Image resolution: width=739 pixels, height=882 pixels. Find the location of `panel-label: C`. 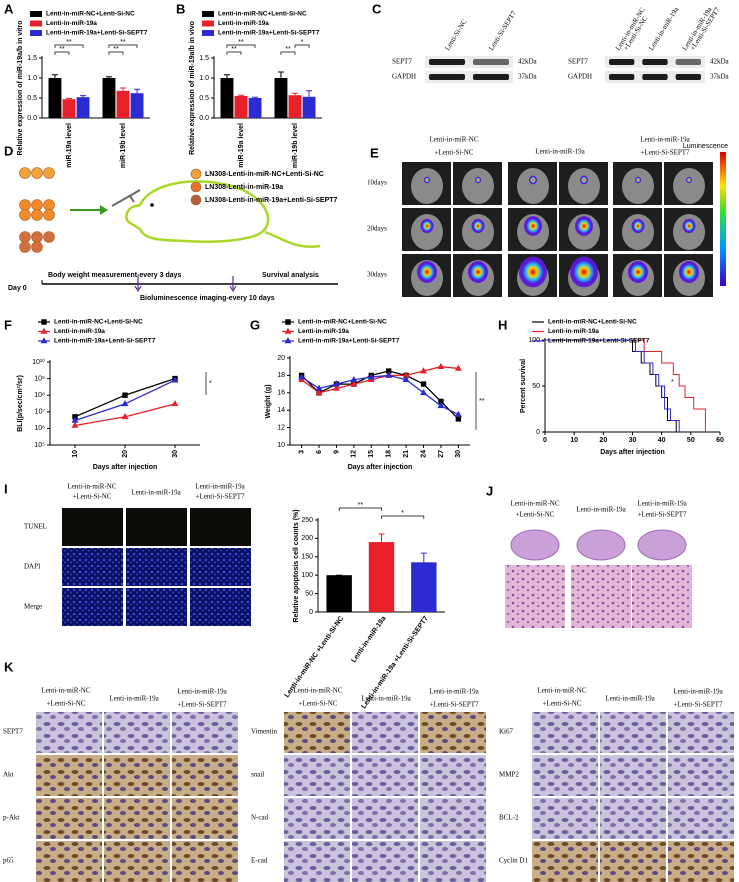

panel-label: C is located at coordinates (377, 8).